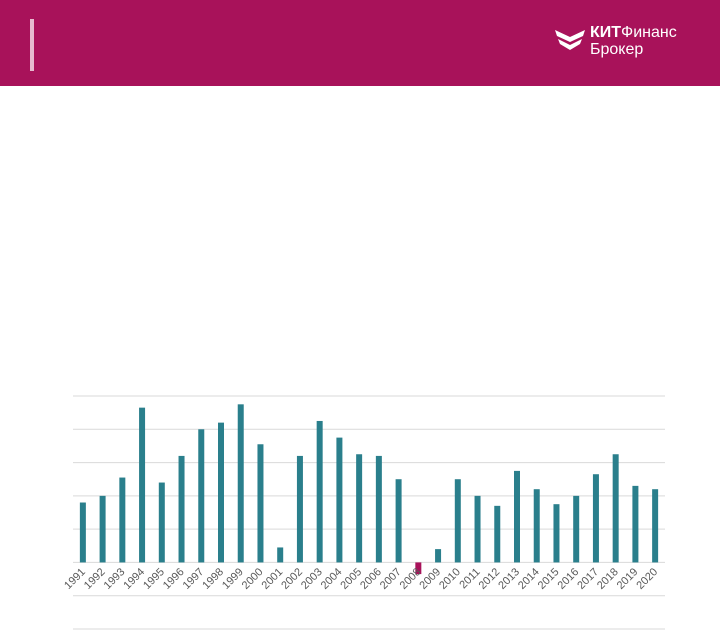  I want to click on bar-1991, so click(82, 532).